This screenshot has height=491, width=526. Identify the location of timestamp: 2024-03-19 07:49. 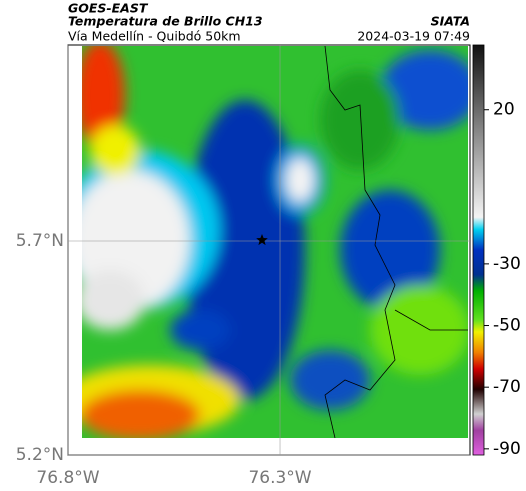
(413, 36).